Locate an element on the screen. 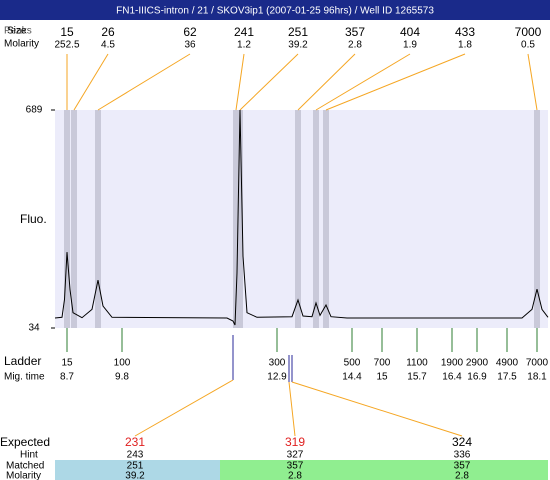 This screenshot has height=480, width=550. matched-molarity: 39.2 is located at coordinates (135, 475).